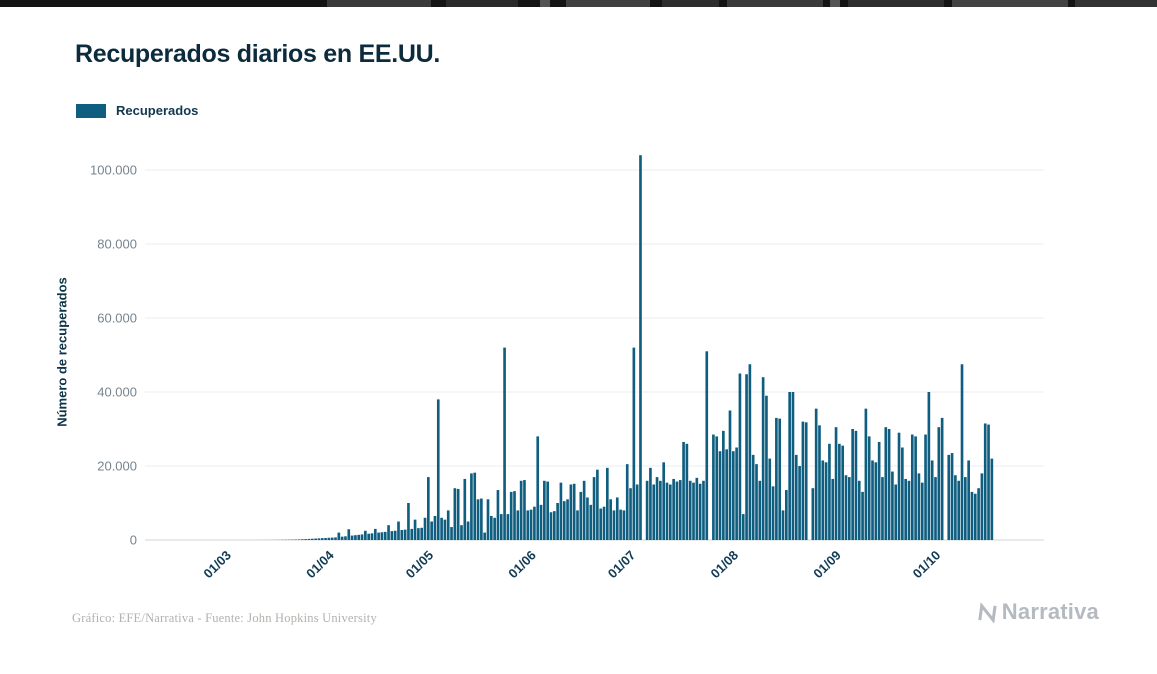 Image resolution: width=1157 pixels, height=674 pixels. I want to click on browser-chrome-strip, so click(578, 3).